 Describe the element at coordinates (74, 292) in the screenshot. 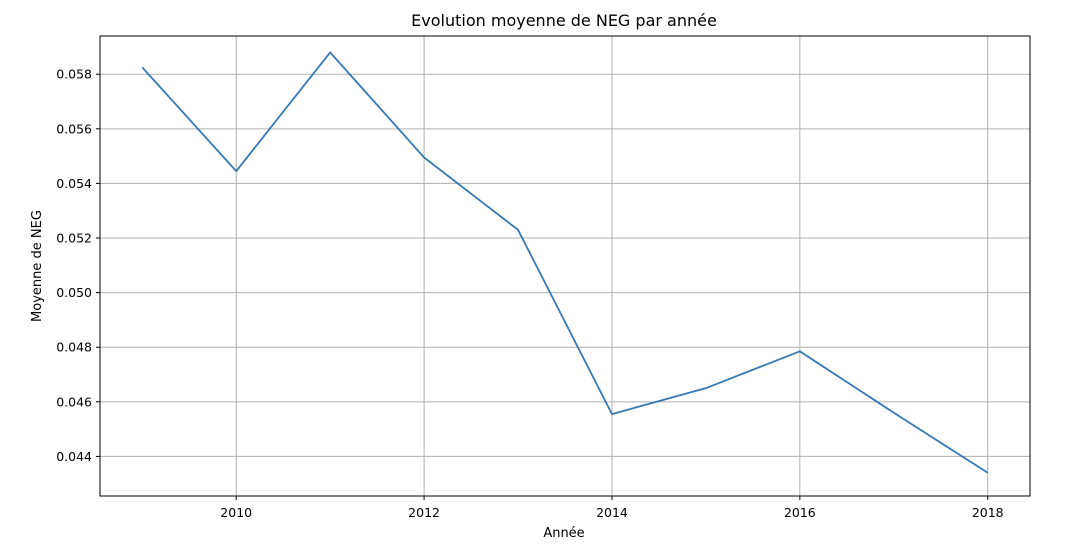

I see `y-tick-label: 0.050` at that location.